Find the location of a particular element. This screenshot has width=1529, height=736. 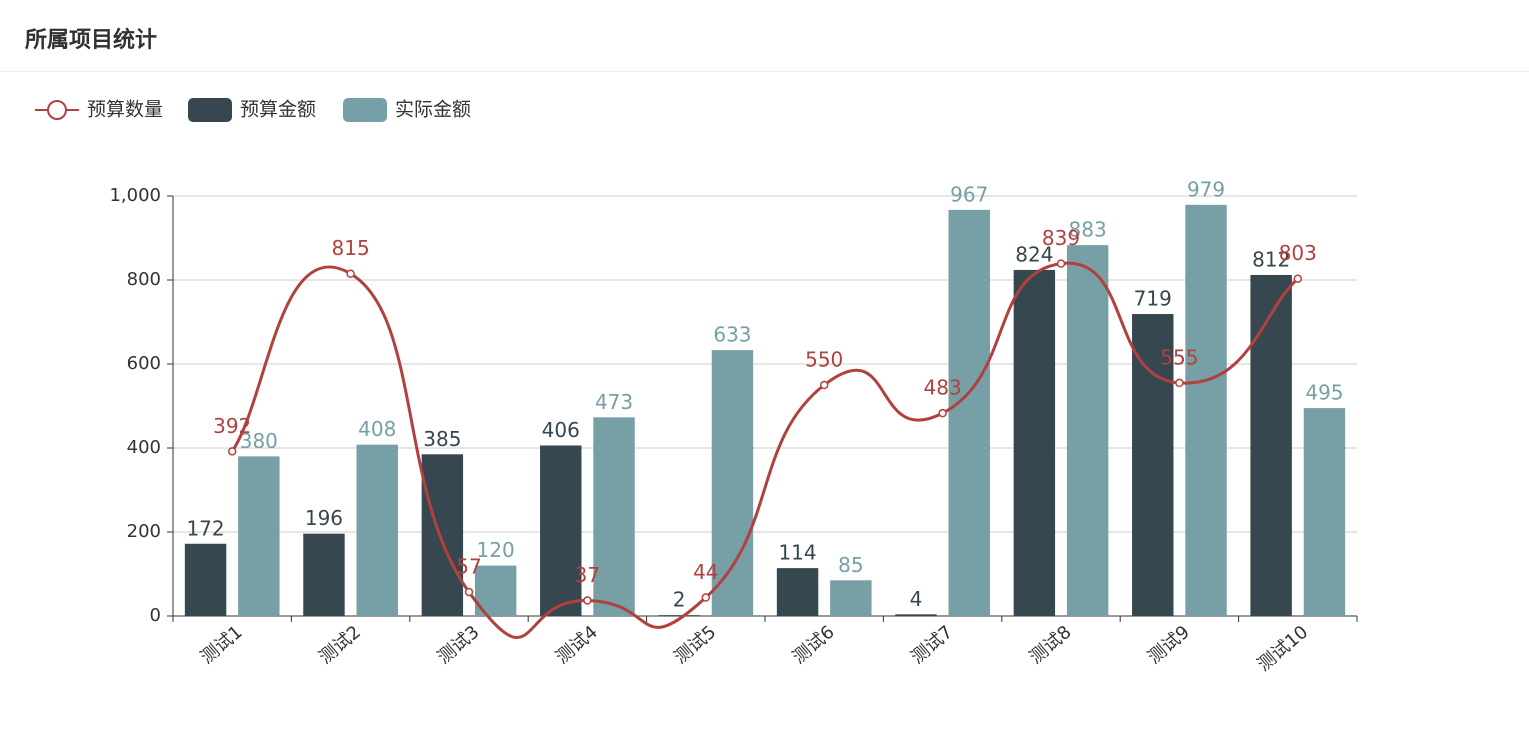

data-label: 815 is located at coordinates (351, 248).